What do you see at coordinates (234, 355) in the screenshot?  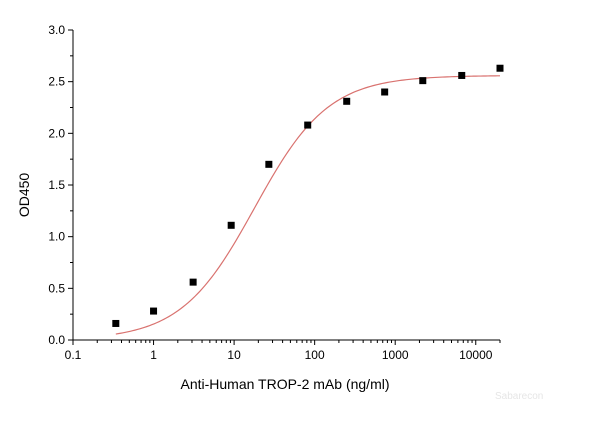 I see `x-tick-label: 10` at bounding box center [234, 355].